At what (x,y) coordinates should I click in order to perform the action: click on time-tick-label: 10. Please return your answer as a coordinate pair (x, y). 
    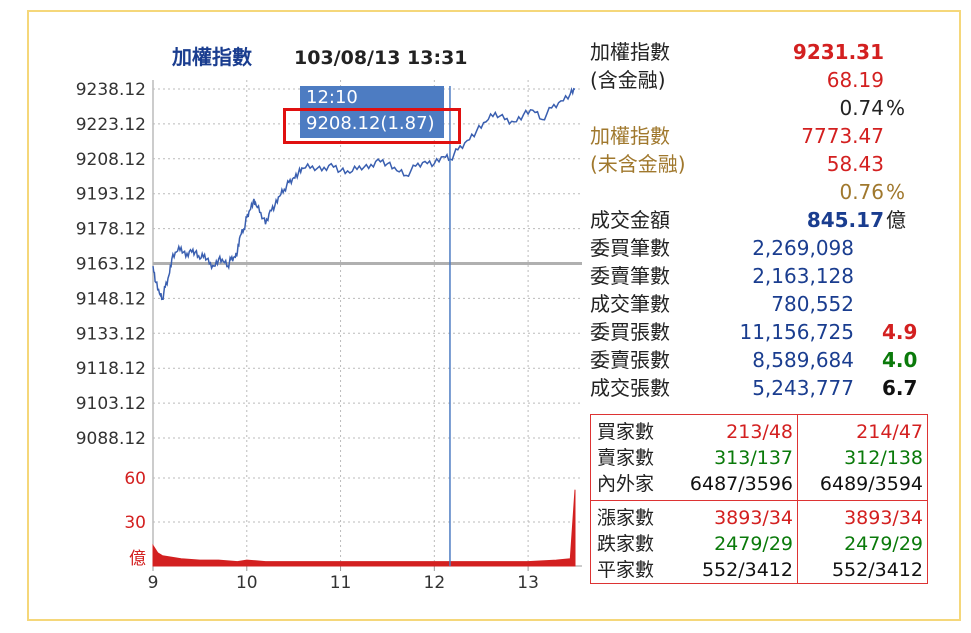
    Looking at the image, I should click on (247, 583).